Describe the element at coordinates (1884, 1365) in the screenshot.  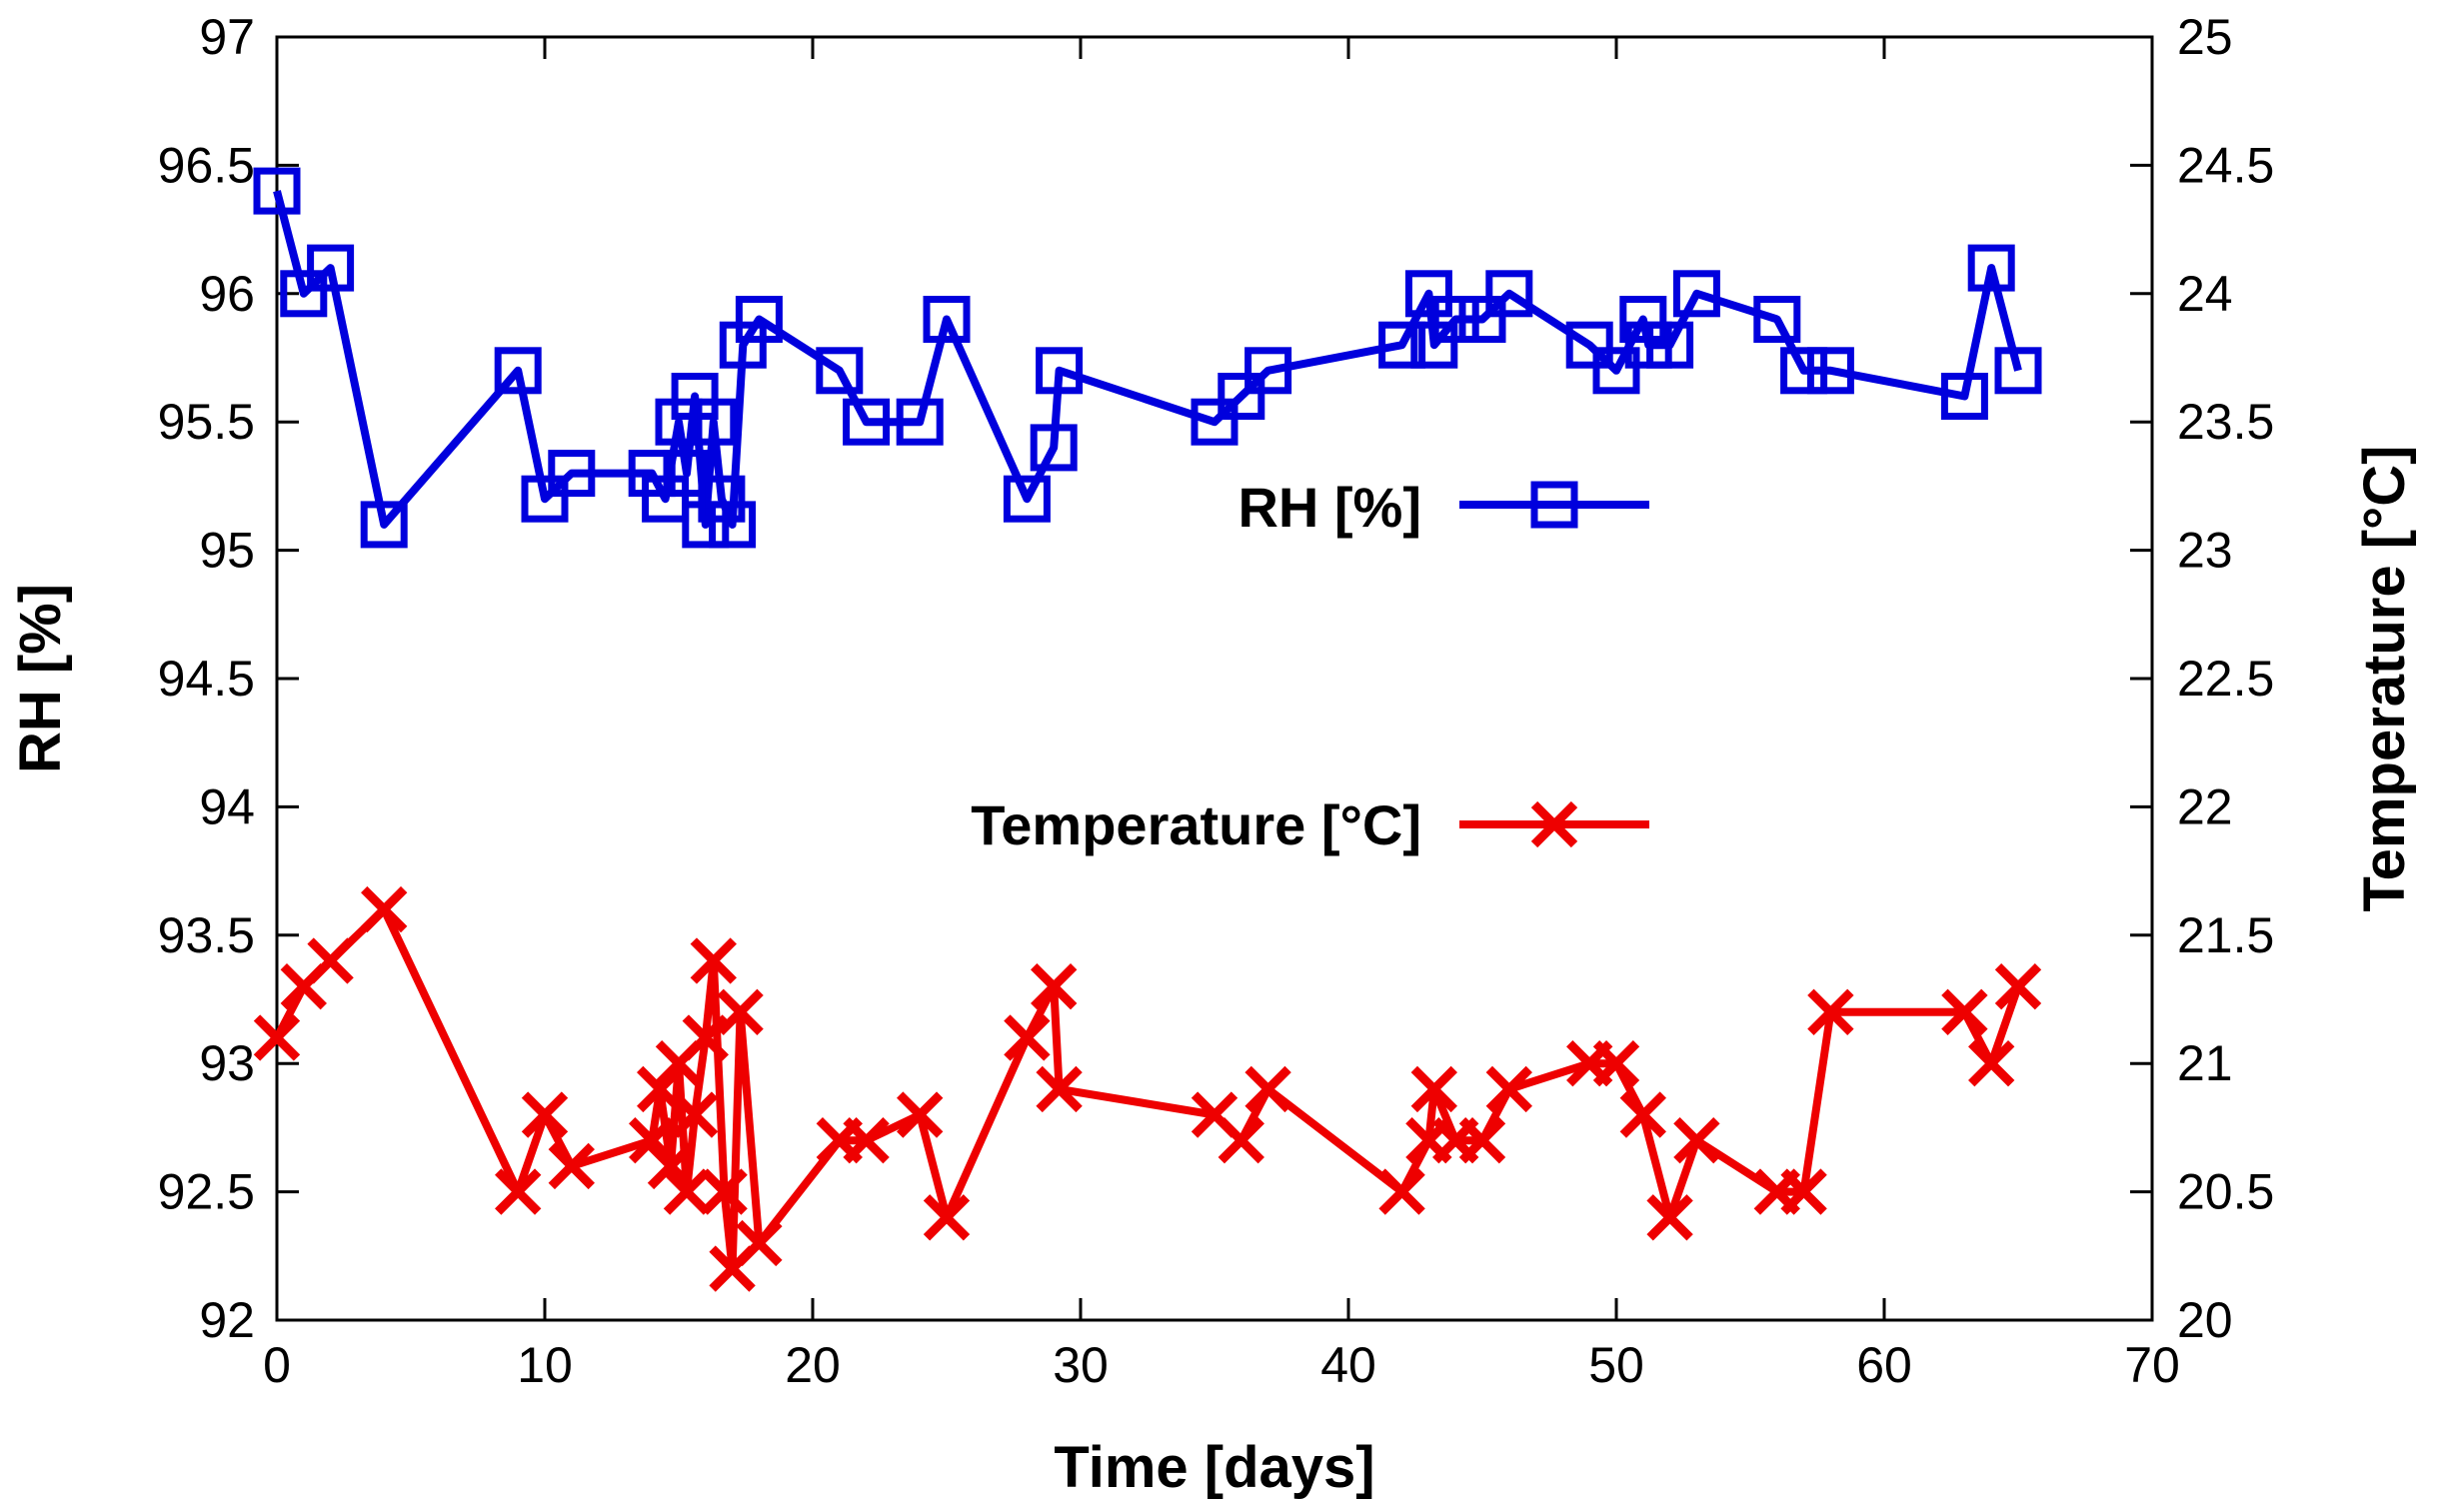
I see `x-tick-label: 60` at that location.